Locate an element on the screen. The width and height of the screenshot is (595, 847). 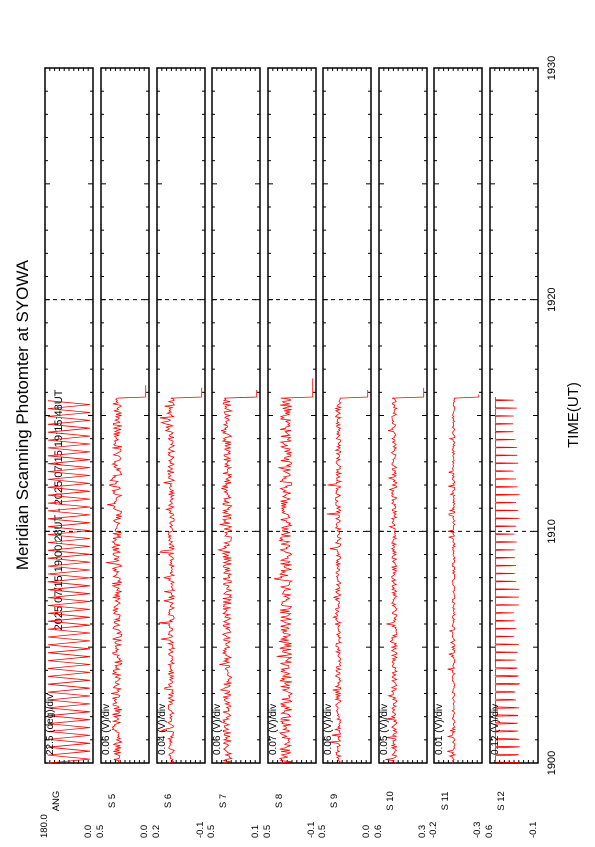
x-axis-label: TIME(UT) is located at coordinates (573, 415).